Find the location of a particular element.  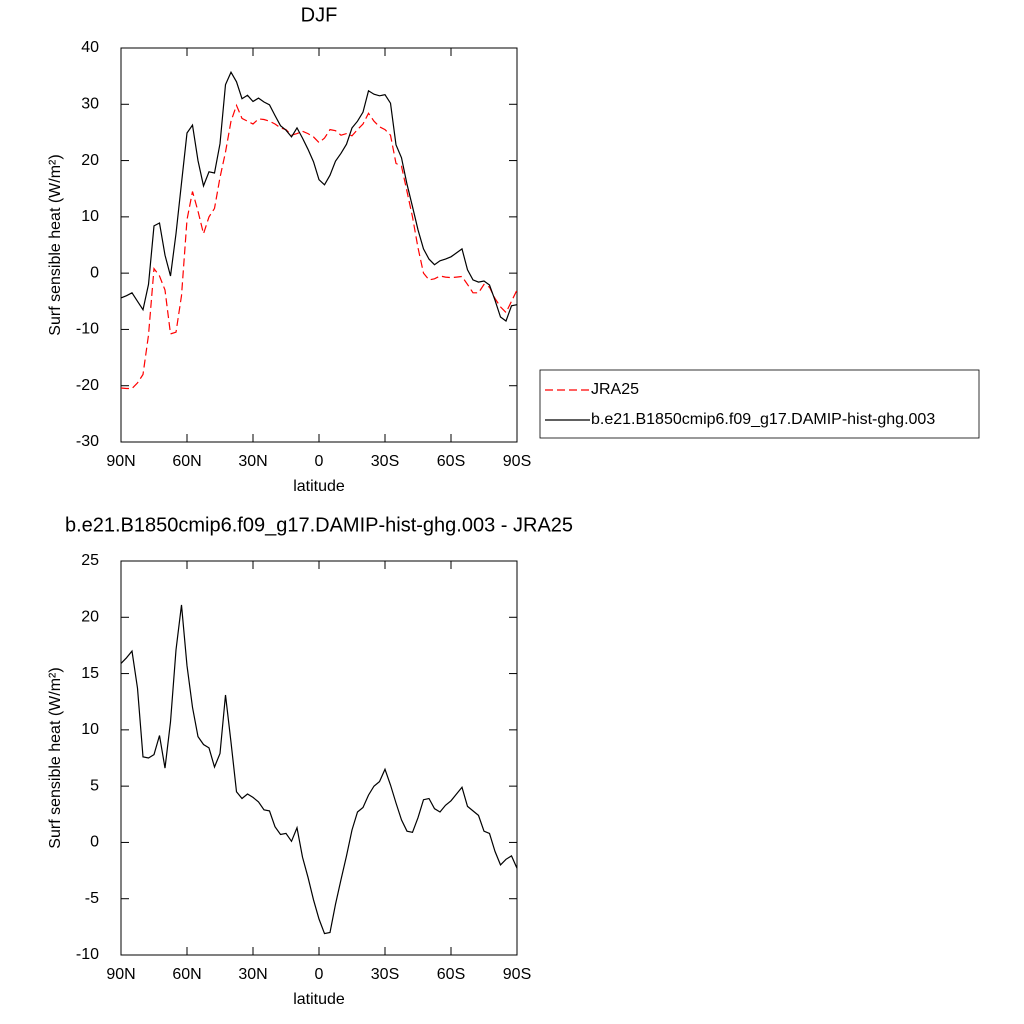

y-tick-label: -5 is located at coordinates (92, 898).